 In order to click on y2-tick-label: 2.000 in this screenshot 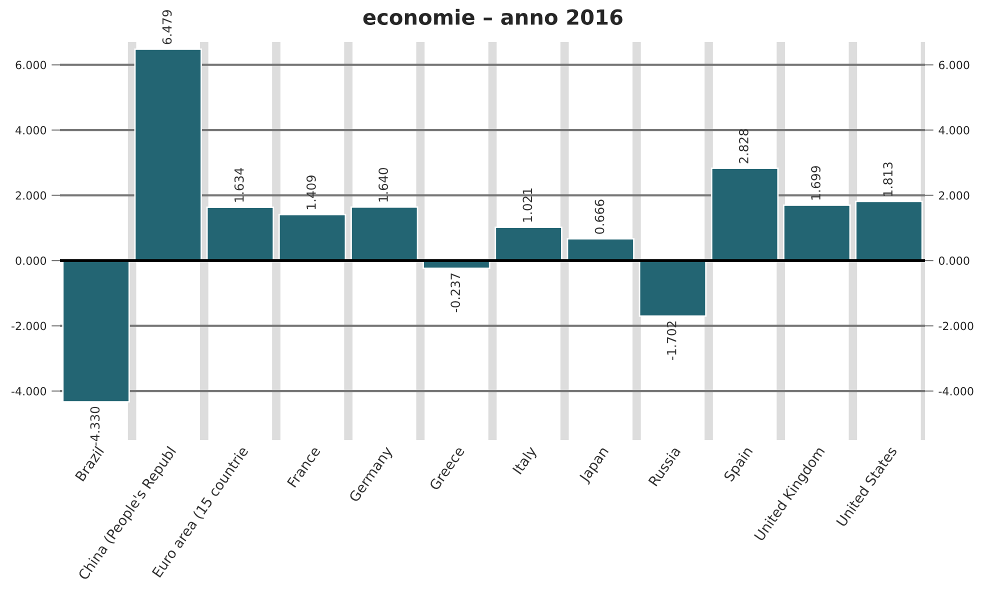, I will do `click(954, 195)`.